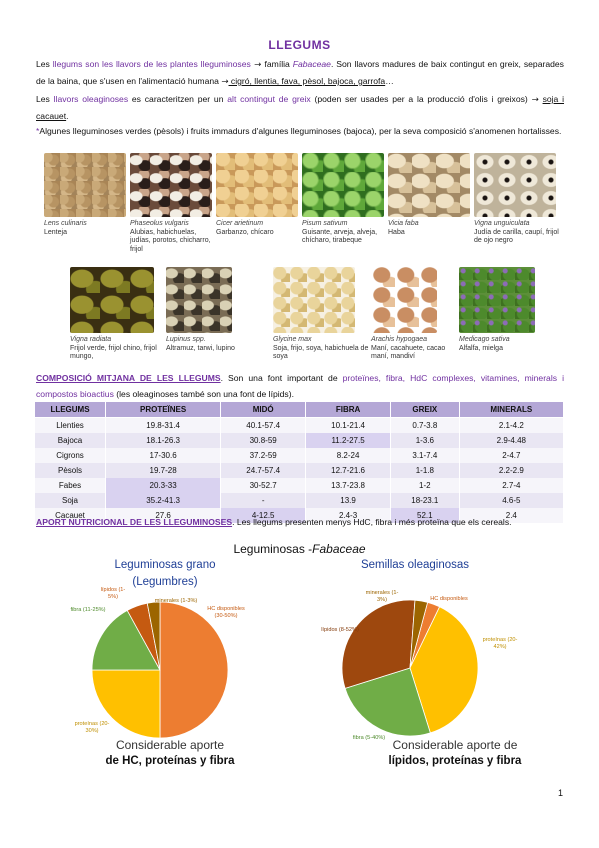 Image resolution: width=599 pixels, height=848 pixels. Describe the element at coordinates (126, 704) in the screenshot. I see `pie-1-slice-proteínas` at that location.